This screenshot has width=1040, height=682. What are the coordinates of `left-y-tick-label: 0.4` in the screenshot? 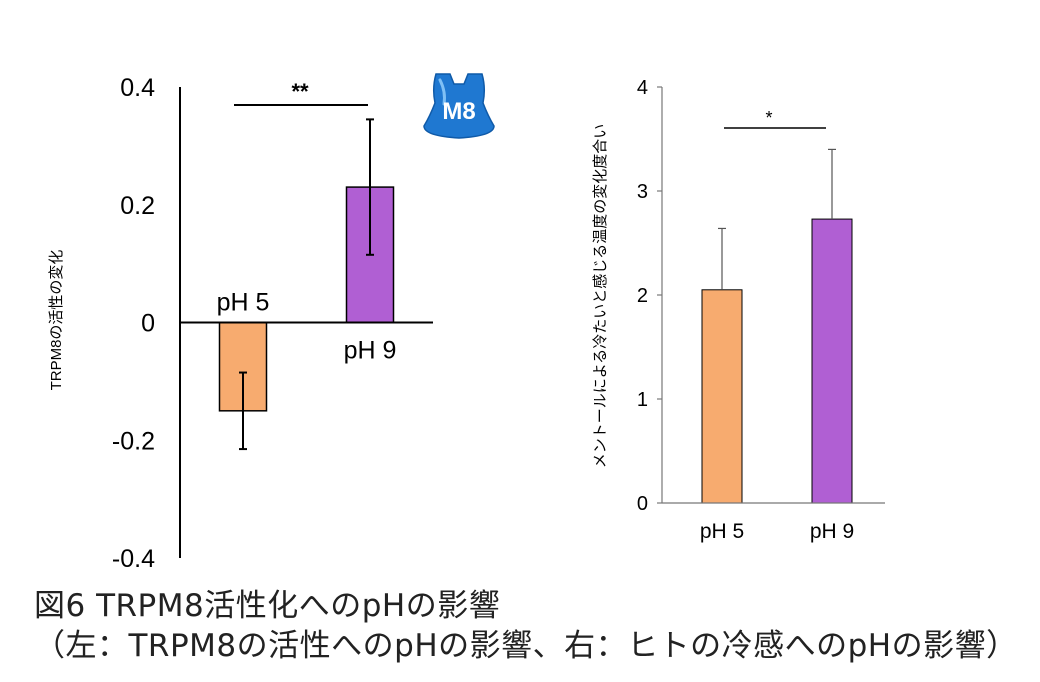 It's located at (137, 88).